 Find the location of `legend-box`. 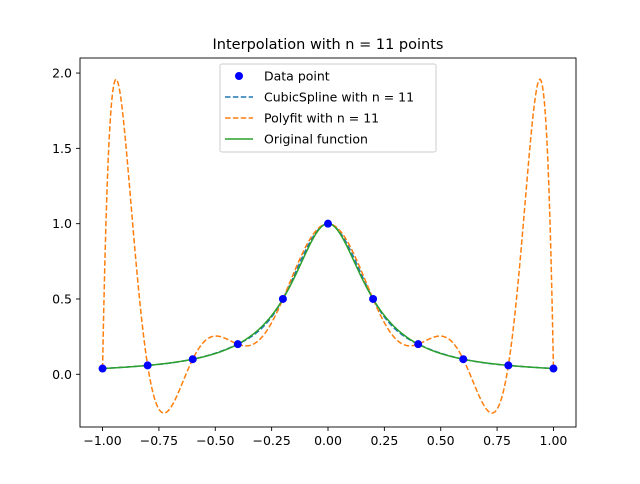

legend-box is located at coordinates (328, 108).